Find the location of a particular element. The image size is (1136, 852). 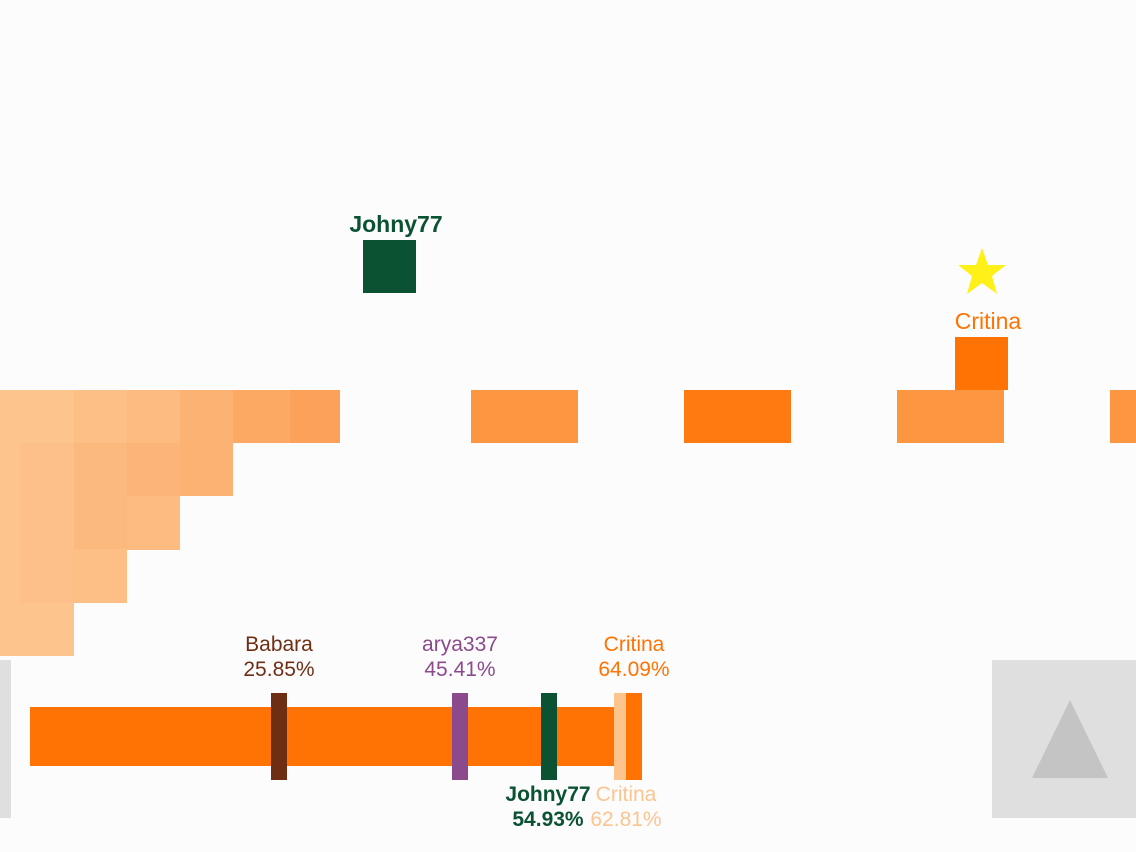

player-percent: 25.85% is located at coordinates (279, 669).